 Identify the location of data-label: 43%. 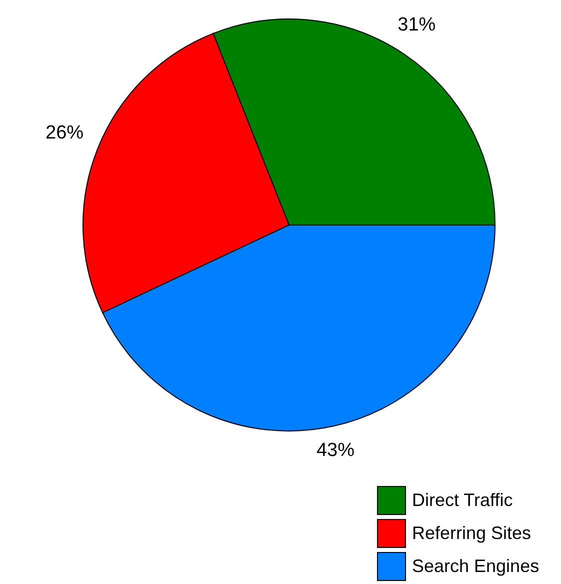
(335, 450).